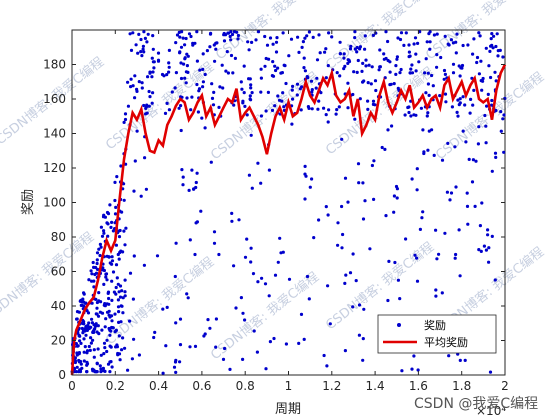  What do you see at coordinates (160, 106) in the screenshot?
I see `watermark-text: CSDN博客: 我爱C编程` at bounding box center [160, 106].